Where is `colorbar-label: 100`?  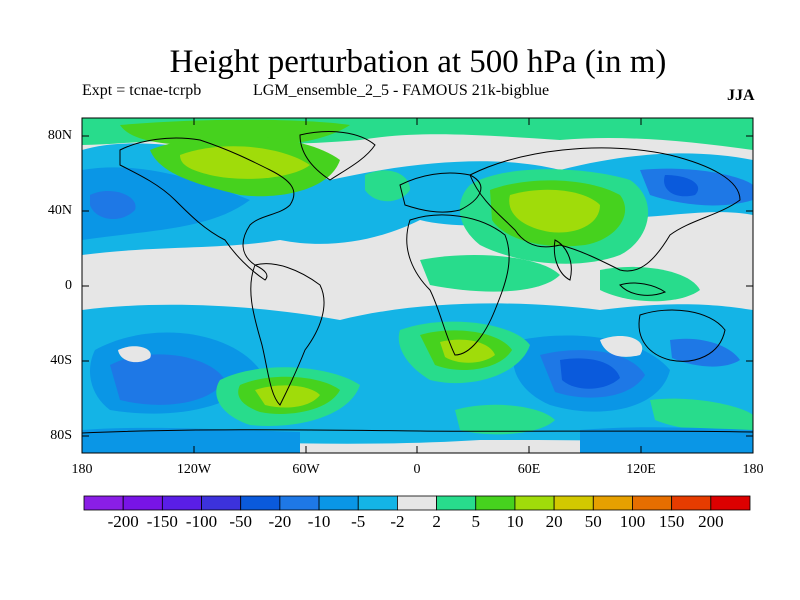
colorbar-label: 100 is located at coordinates (632, 521).